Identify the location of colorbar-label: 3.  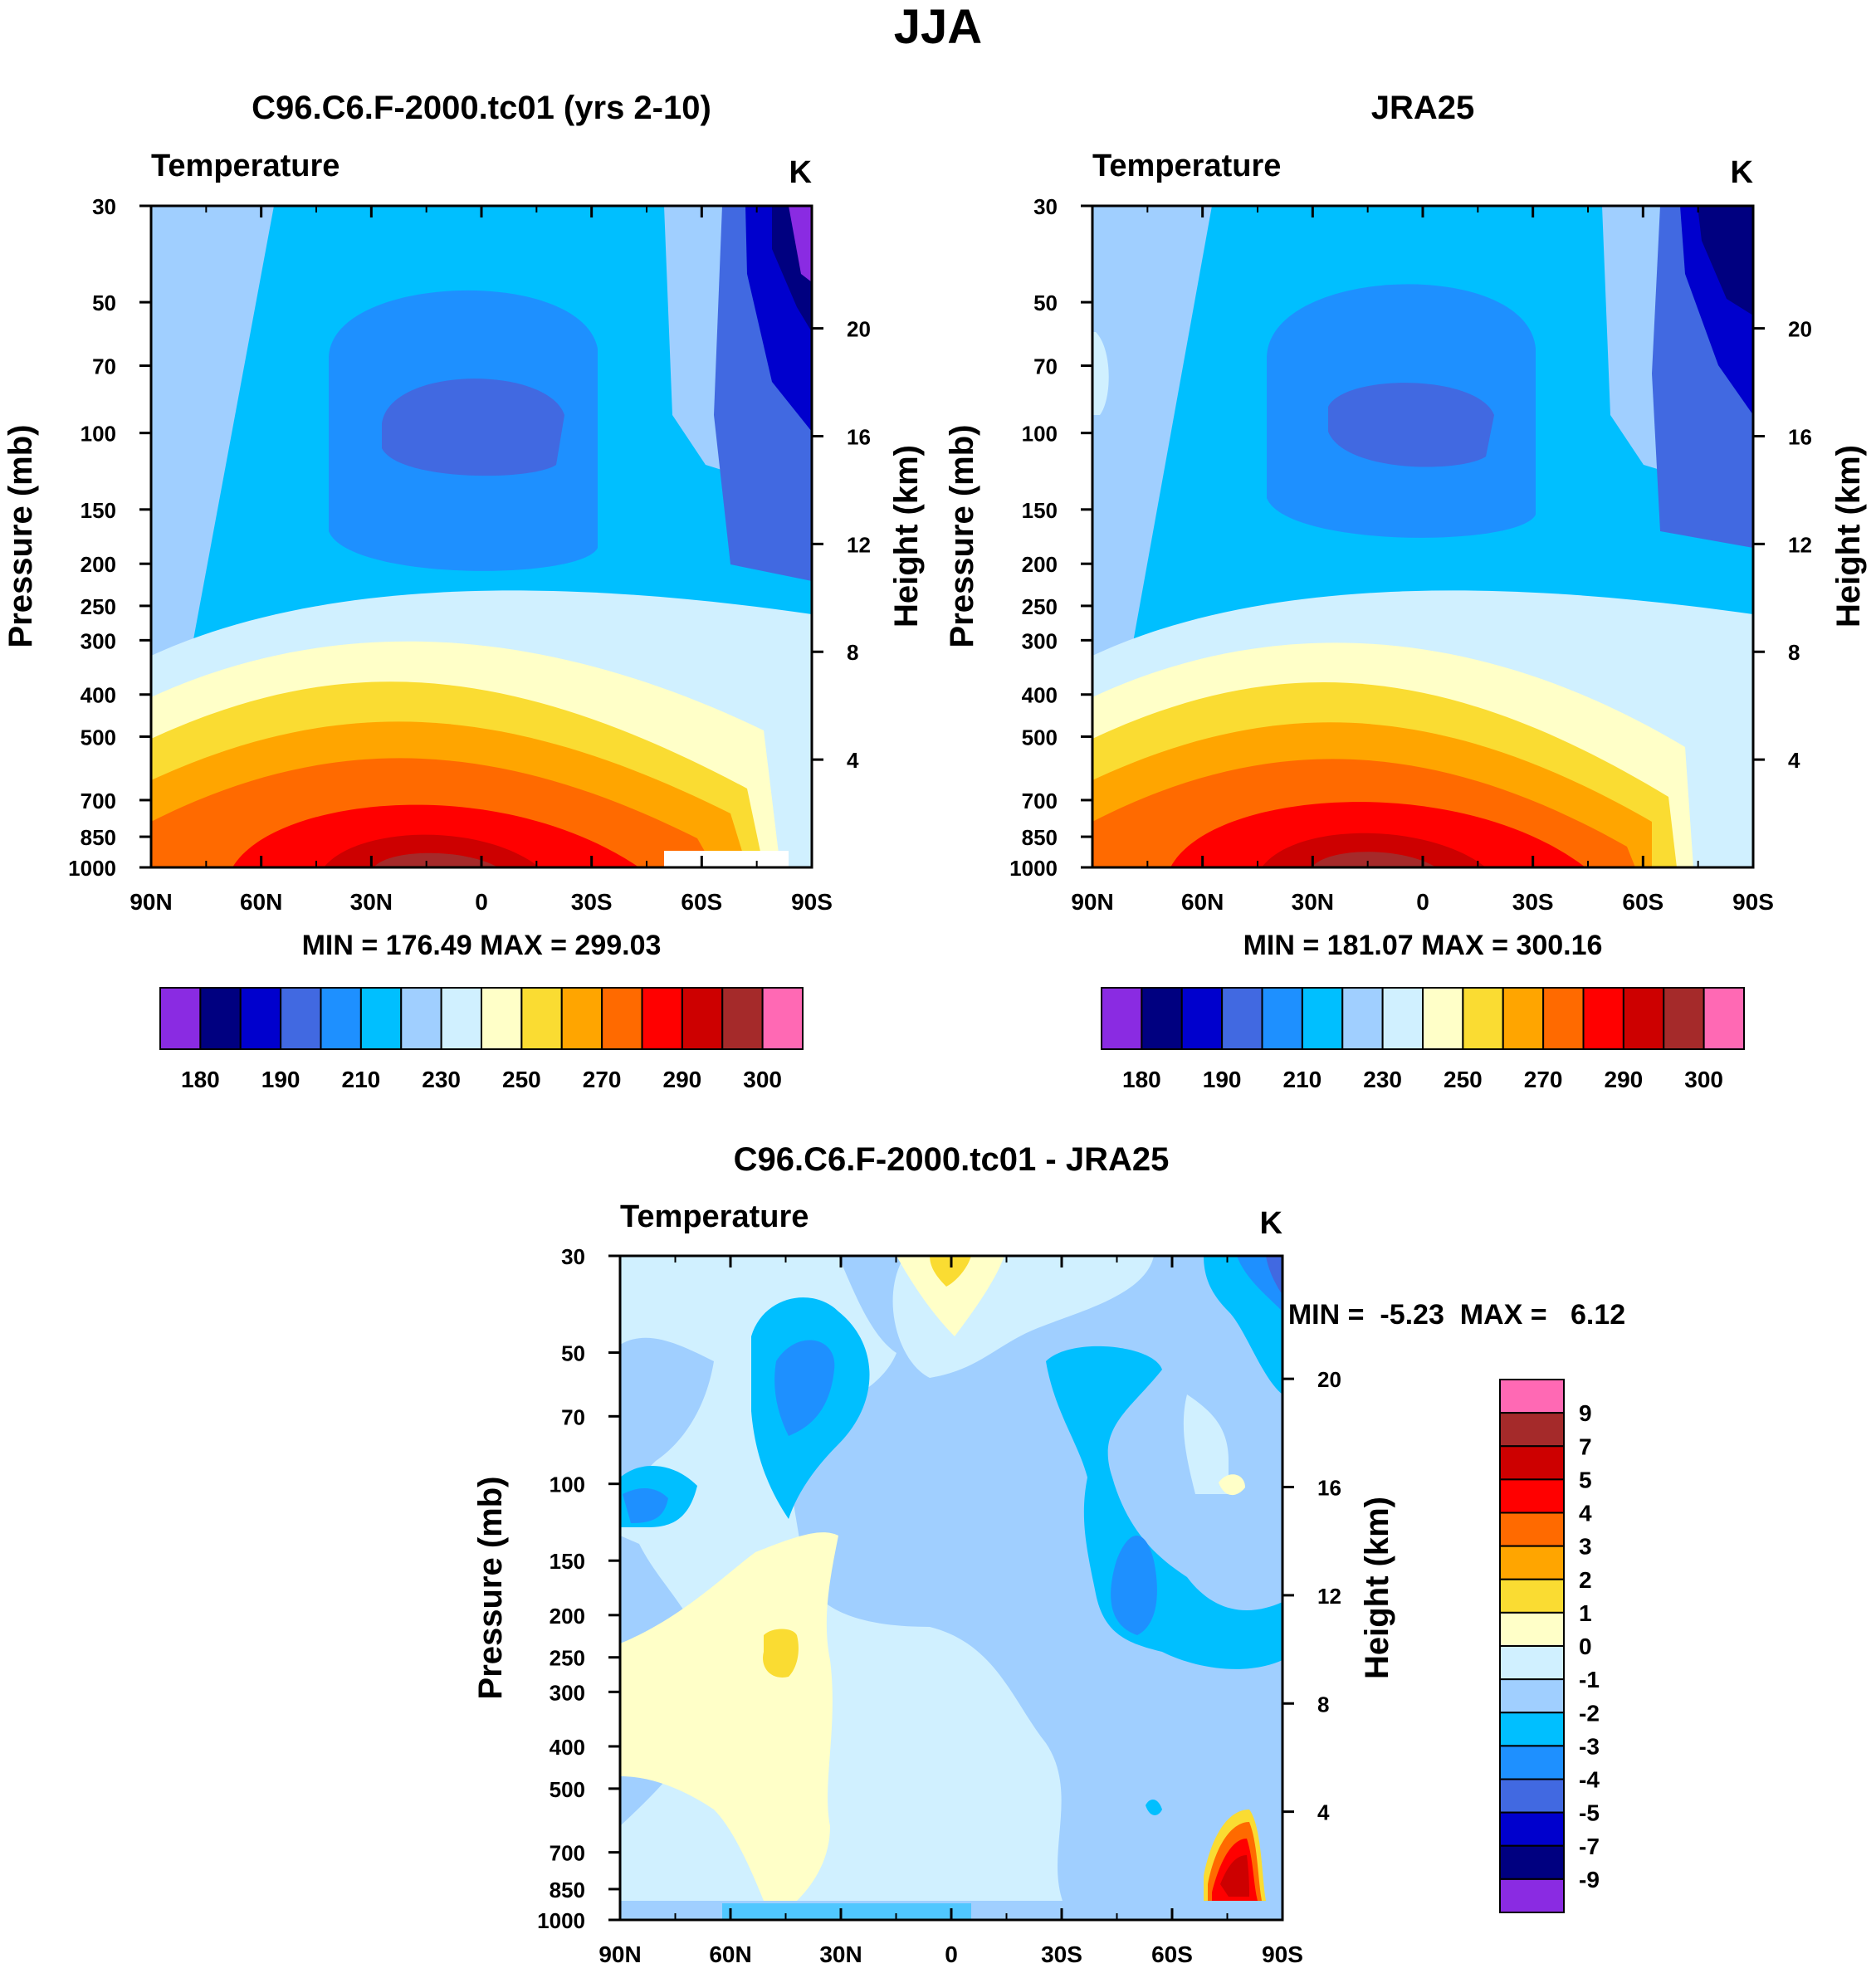
(1585, 1547).